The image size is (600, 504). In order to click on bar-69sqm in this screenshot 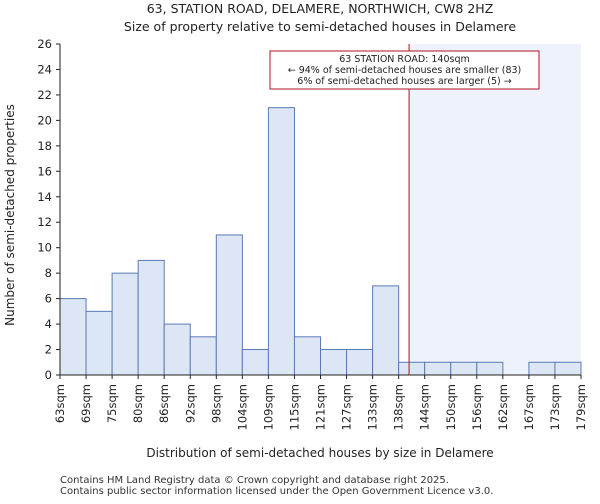, I will do `click(99, 343)`.